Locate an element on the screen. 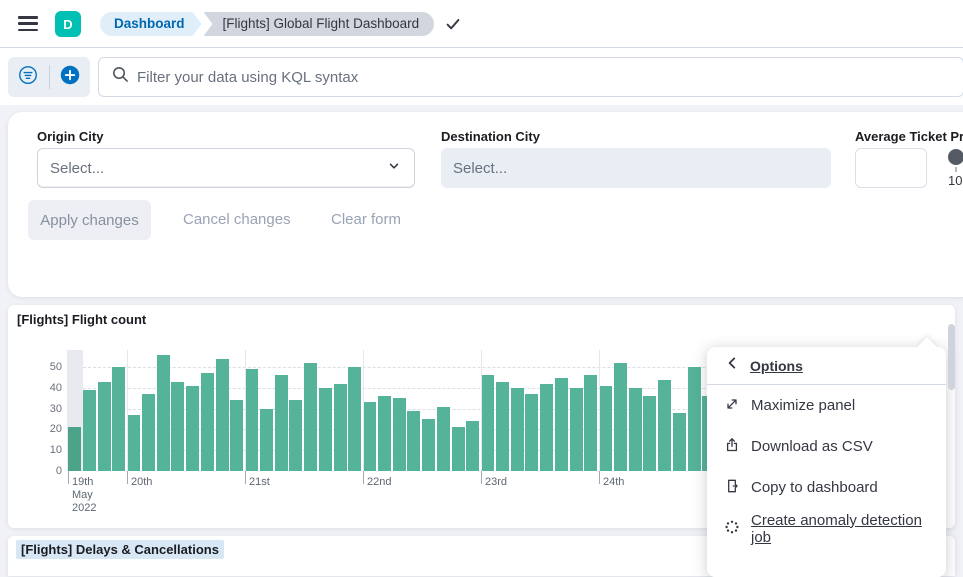 Image resolution: width=963 pixels, height=577 pixels. price-slider-tick is located at coordinates (956, 169).